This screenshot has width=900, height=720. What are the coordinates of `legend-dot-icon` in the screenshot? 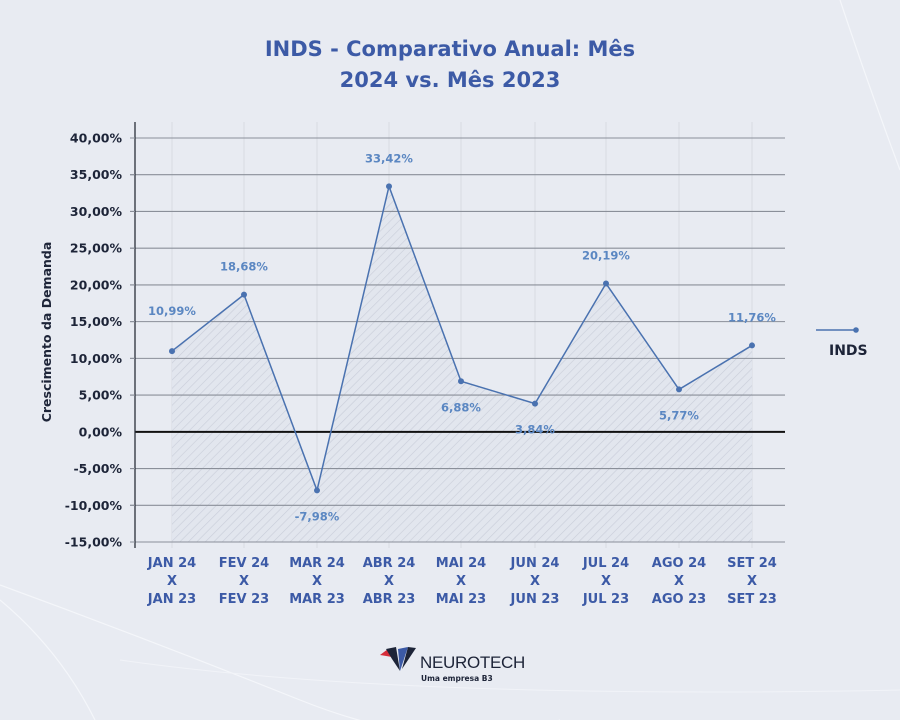 It's located at (856, 330).